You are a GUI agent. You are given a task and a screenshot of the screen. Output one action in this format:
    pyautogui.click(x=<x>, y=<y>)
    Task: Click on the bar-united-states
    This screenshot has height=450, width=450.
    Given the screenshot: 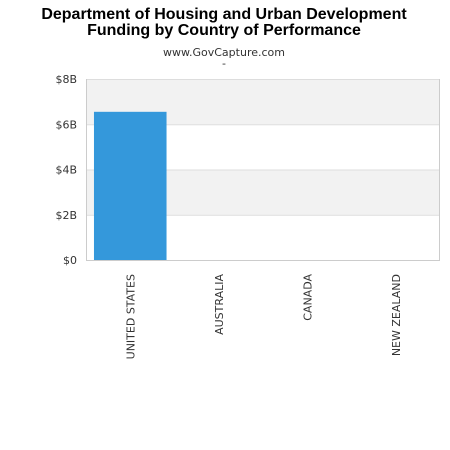 What is the action you would take?
    pyautogui.click(x=130, y=185)
    